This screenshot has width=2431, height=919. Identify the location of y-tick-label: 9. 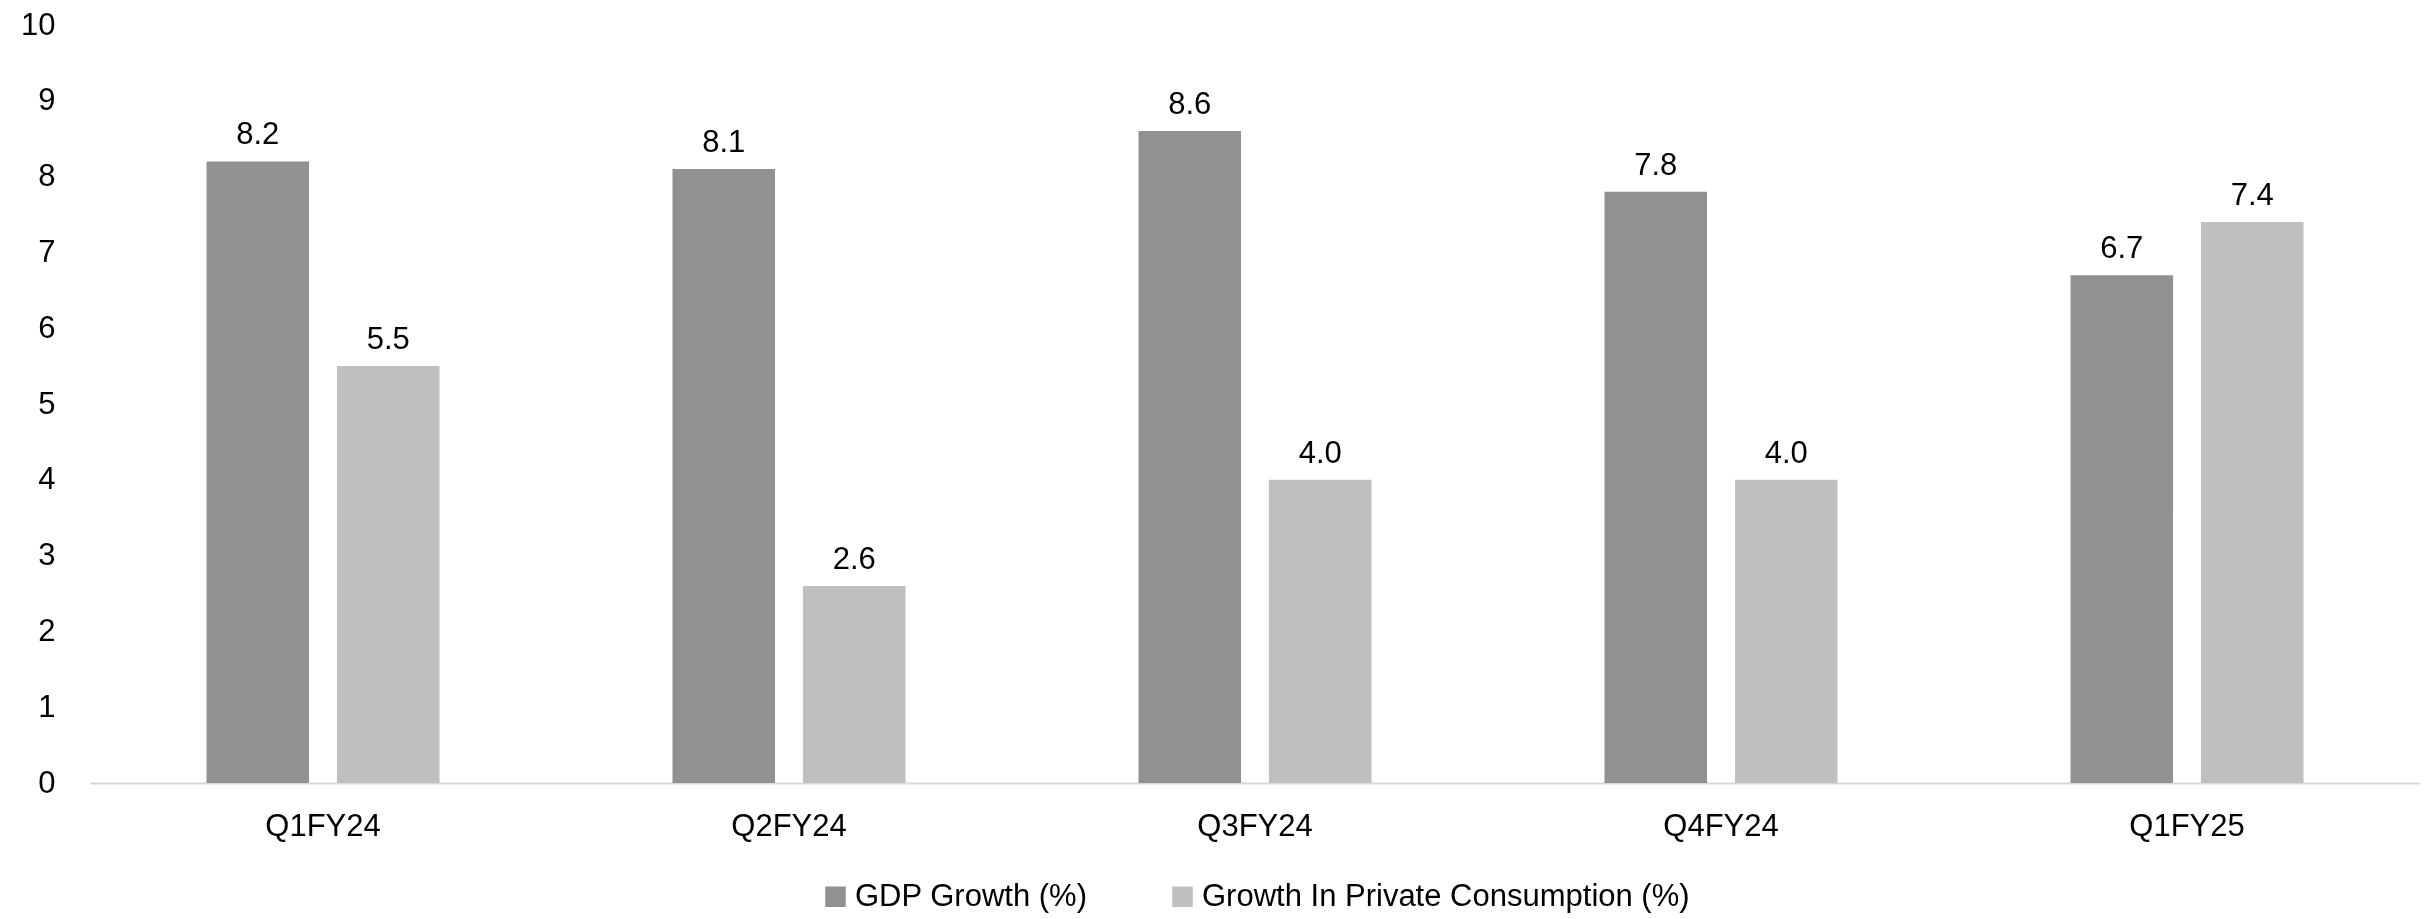
(47, 100).